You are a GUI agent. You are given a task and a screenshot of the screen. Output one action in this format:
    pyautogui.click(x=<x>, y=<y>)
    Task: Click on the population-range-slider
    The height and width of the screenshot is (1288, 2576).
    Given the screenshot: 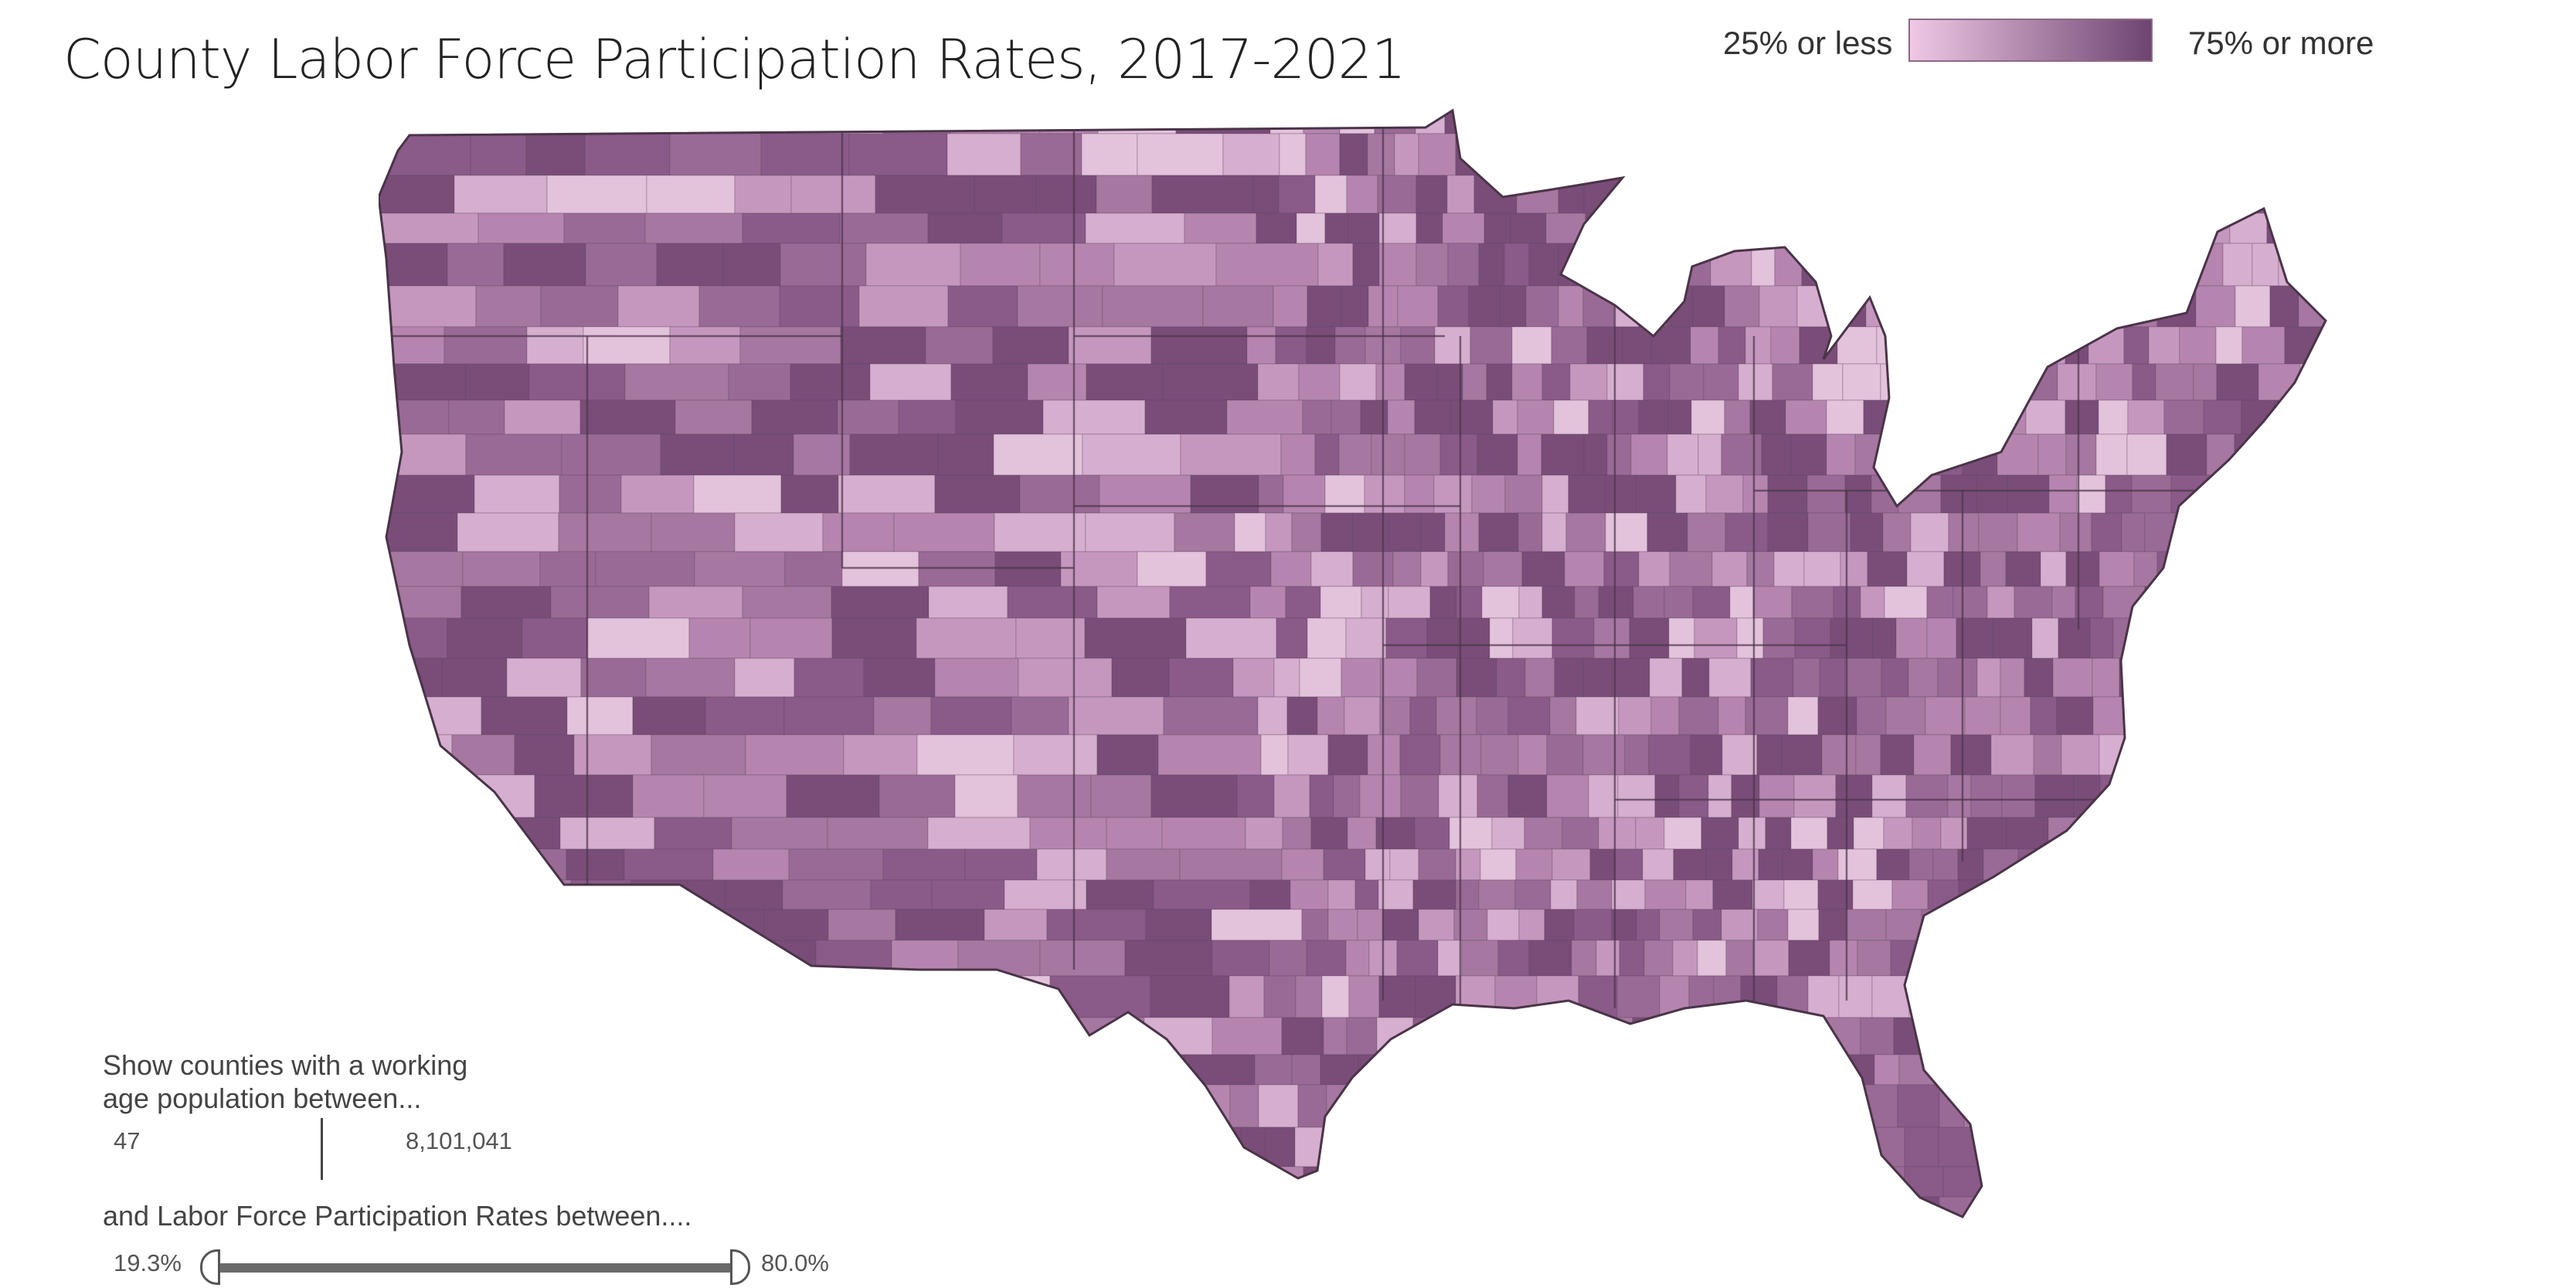 What is the action you would take?
    pyautogui.click(x=322, y=1149)
    